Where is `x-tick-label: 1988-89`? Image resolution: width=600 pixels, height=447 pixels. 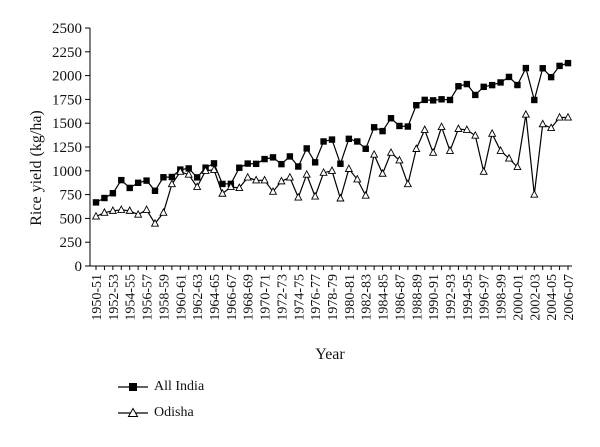 x-tick-label: 1988-89 is located at coordinates (417, 297).